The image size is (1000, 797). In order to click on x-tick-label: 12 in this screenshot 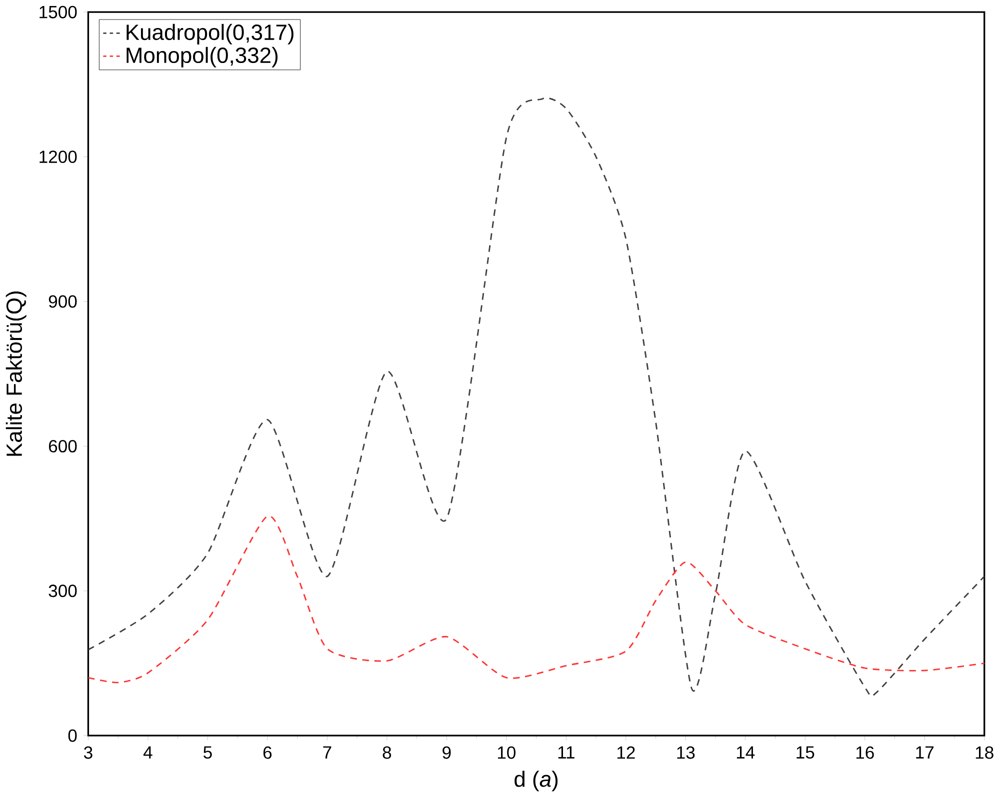, I will do `click(626, 752)`.